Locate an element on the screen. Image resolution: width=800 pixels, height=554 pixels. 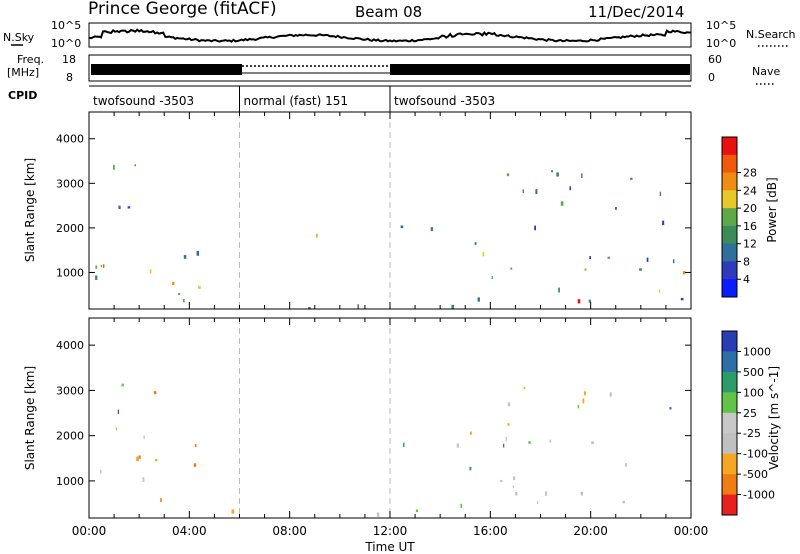
colorbar-tick-label: 1000 is located at coordinates (757, 351).